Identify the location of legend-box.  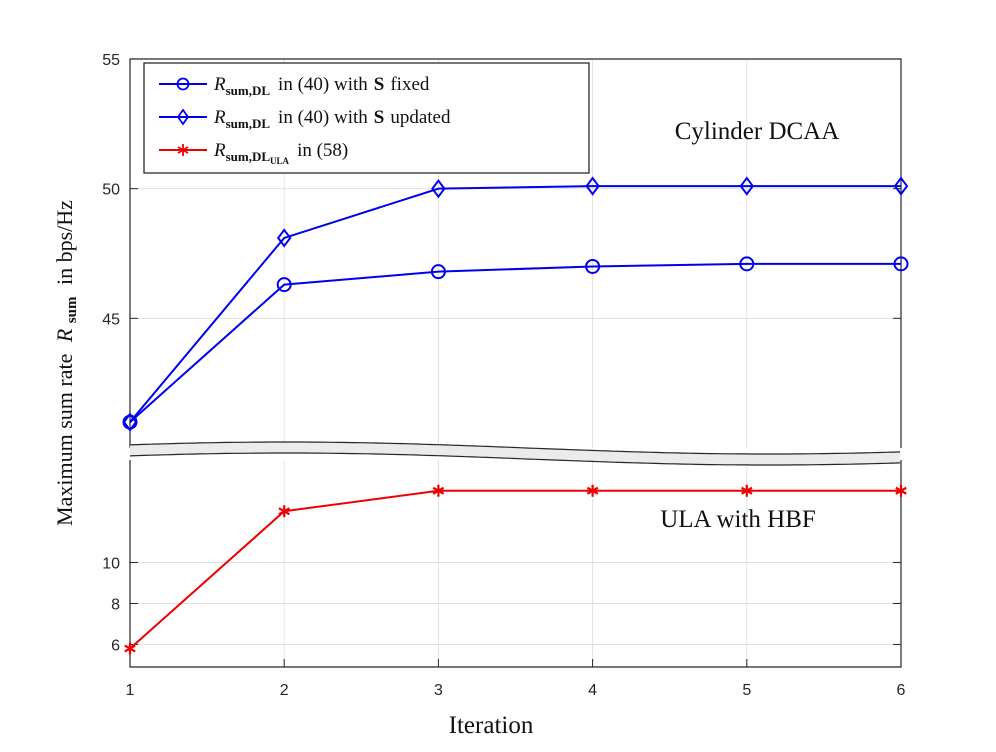
(366, 118).